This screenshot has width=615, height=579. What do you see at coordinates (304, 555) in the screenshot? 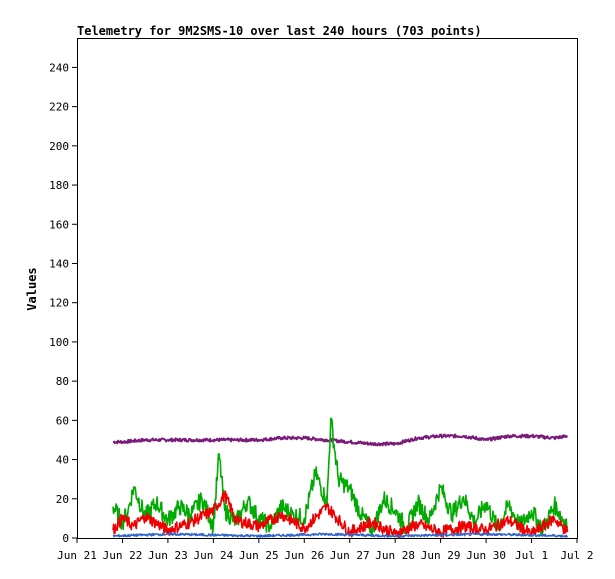
I see `x-tick-label: Jun 26` at bounding box center [304, 555].